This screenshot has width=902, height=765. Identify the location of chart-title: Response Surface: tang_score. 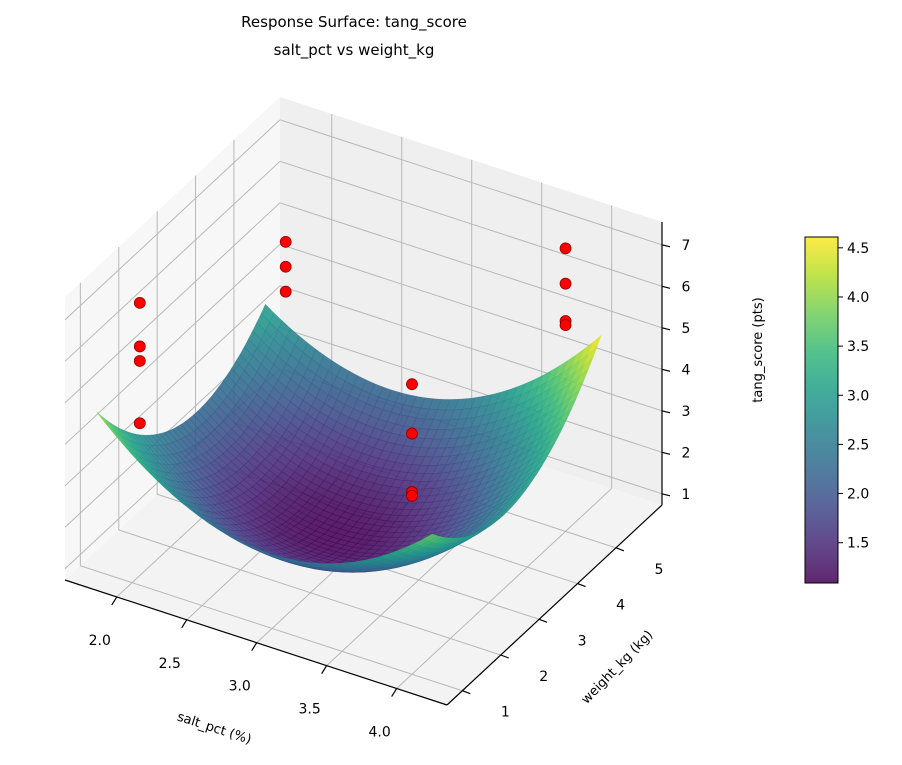
(354, 22).